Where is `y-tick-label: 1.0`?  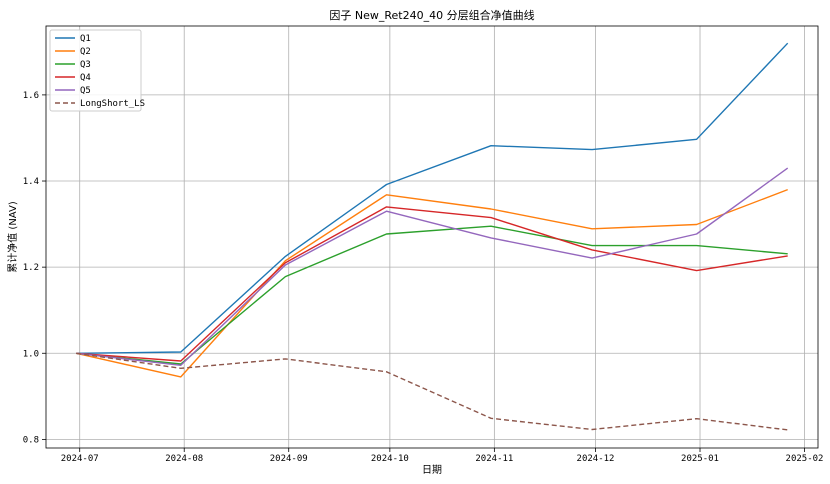 y-tick-label: 1.0 is located at coordinates (31, 354).